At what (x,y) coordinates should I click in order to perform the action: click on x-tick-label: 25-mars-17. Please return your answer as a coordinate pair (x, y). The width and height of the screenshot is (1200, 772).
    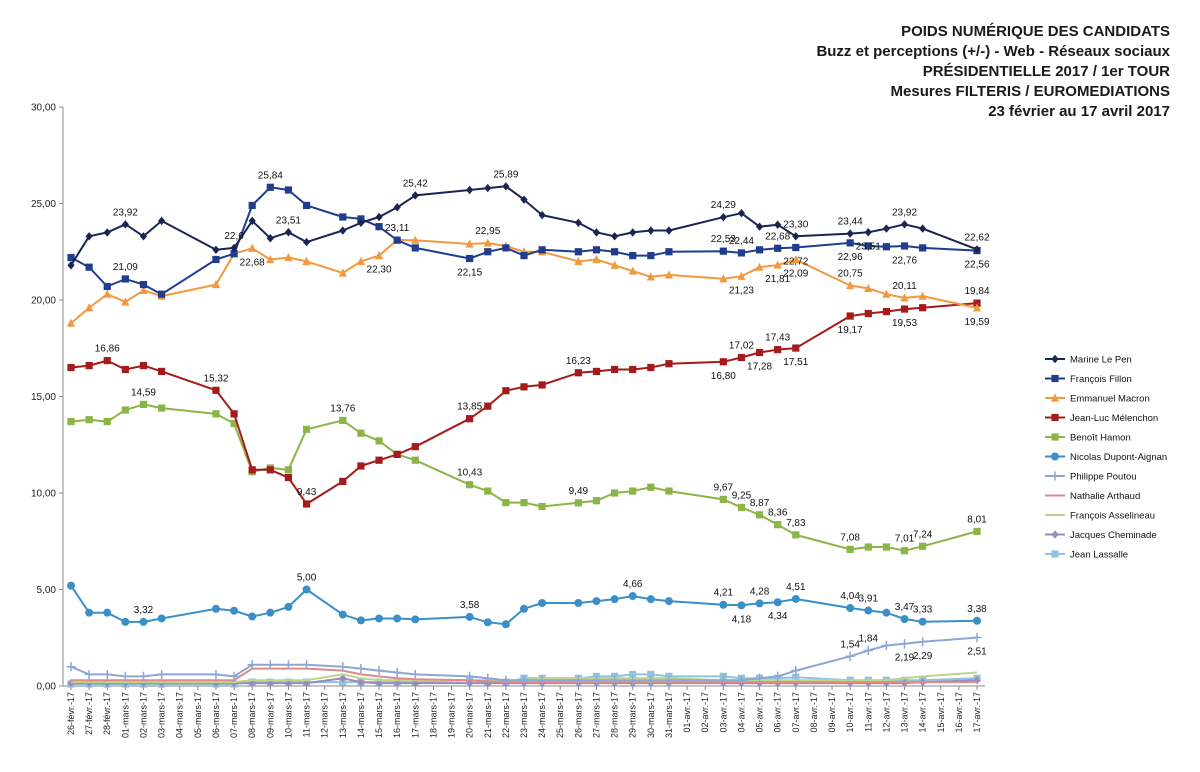
    Looking at the image, I should click on (560, 715).